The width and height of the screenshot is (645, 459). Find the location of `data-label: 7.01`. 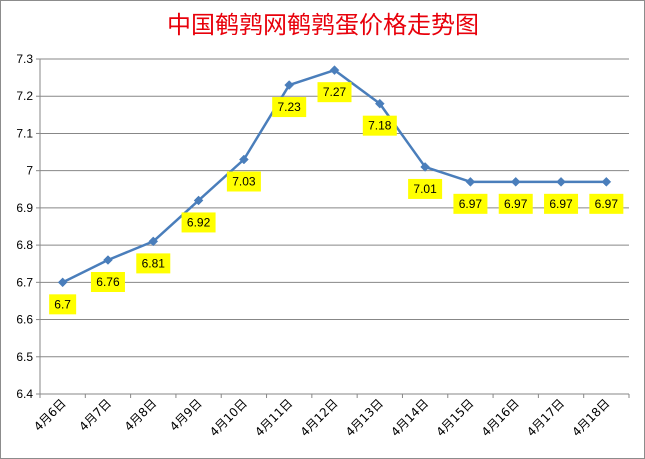

data-label: 7.01 is located at coordinates (425, 189).